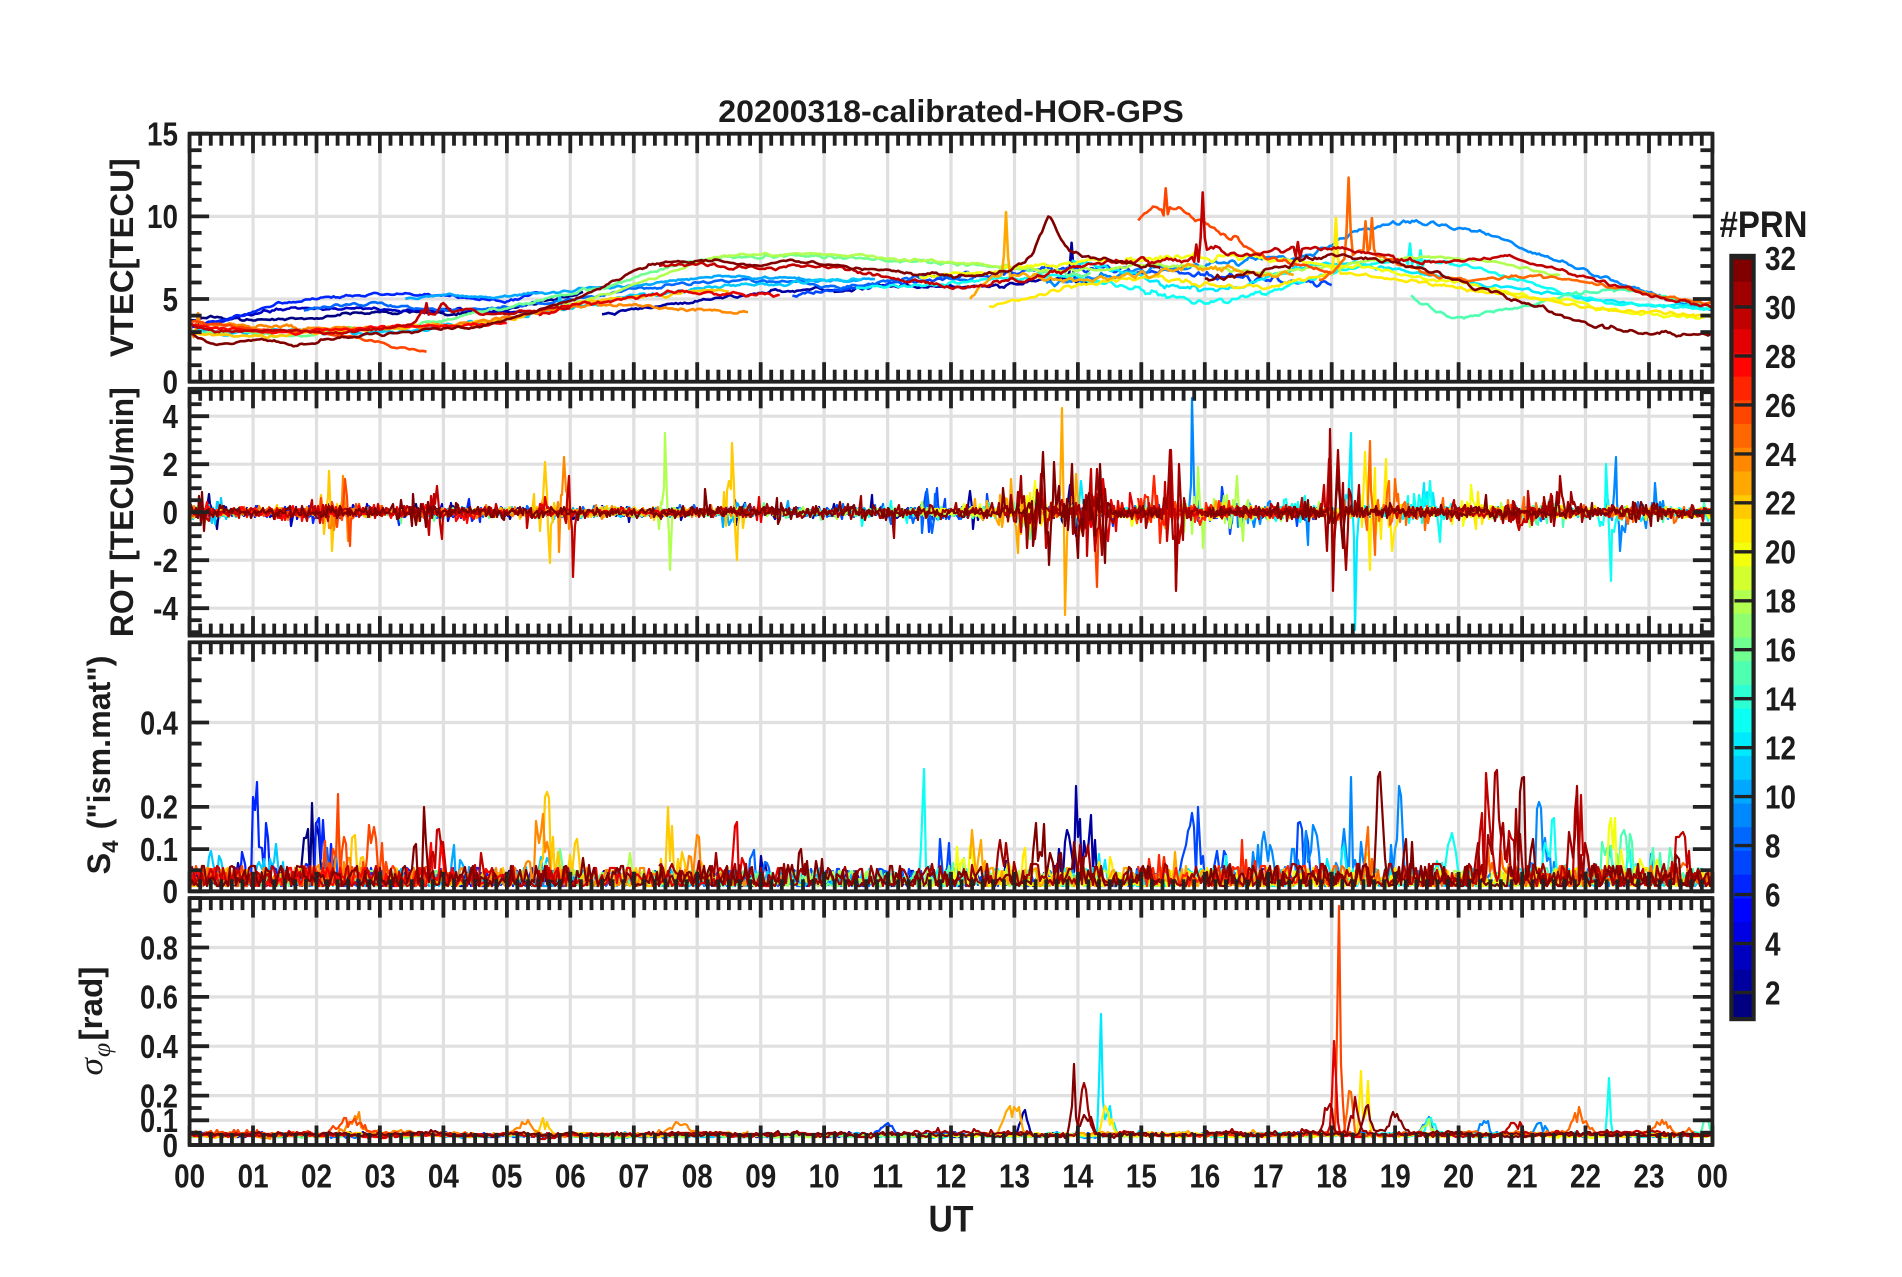  Describe the element at coordinates (697, 1176) in the screenshot. I see `svg-text: 08` at that location.